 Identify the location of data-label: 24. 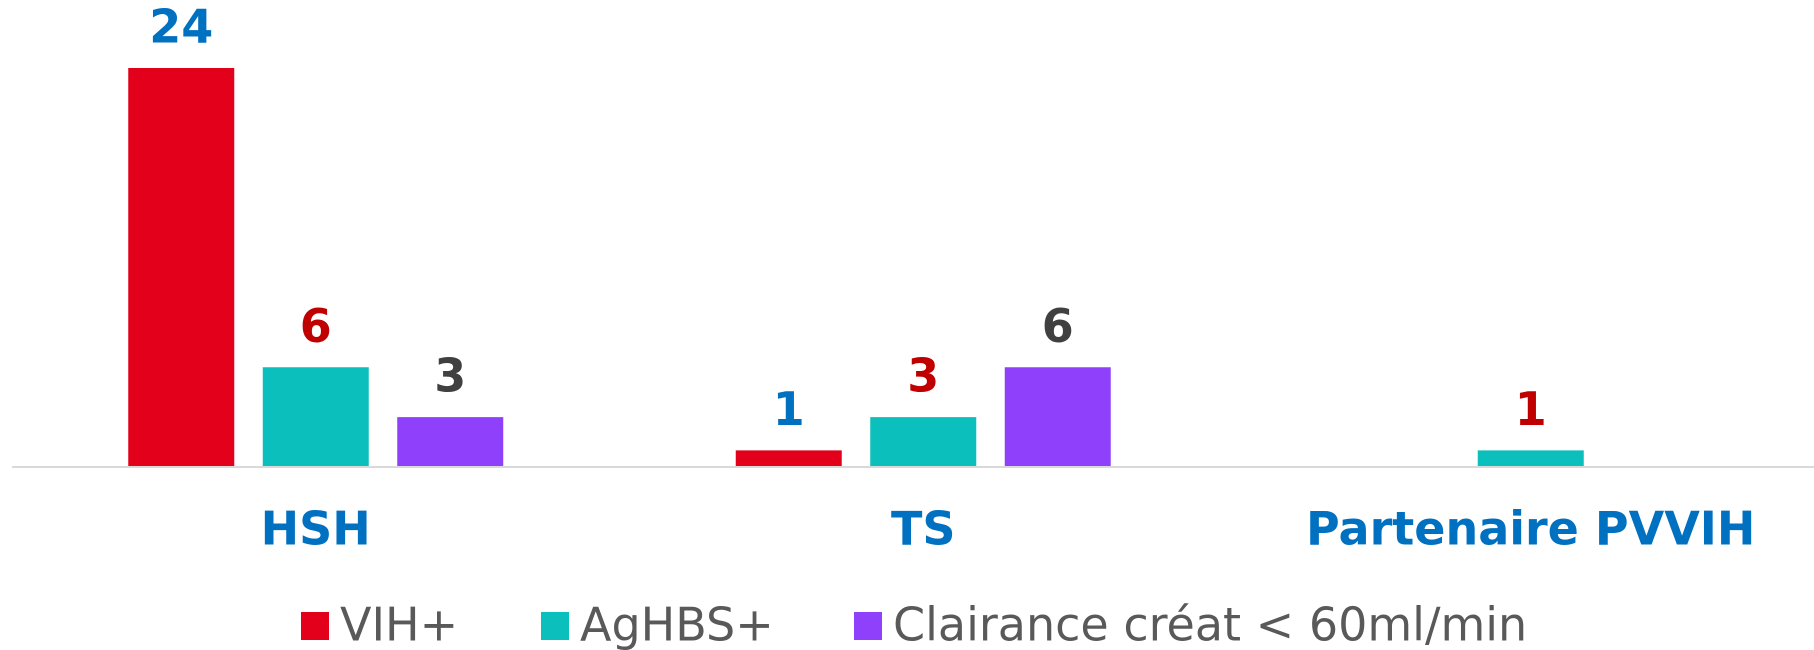
(181, 27).